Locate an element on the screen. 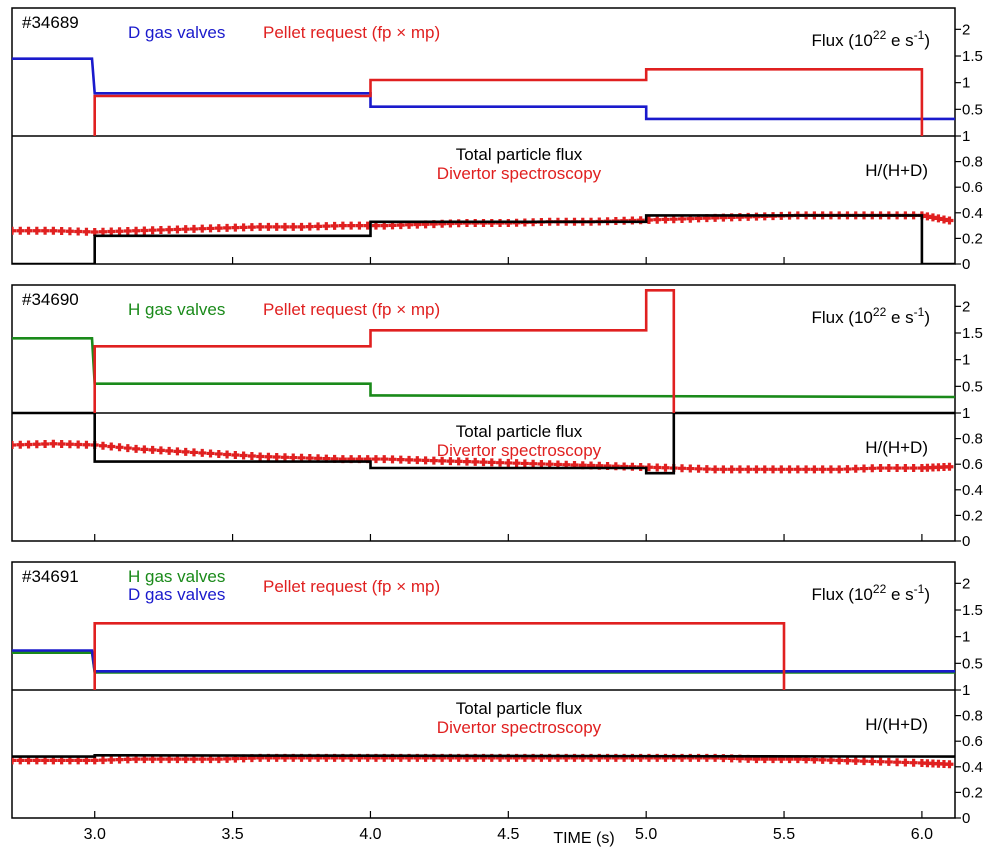 This screenshot has height=856, width=995. x-tick-label: 4.0 is located at coordinates (370, 834).